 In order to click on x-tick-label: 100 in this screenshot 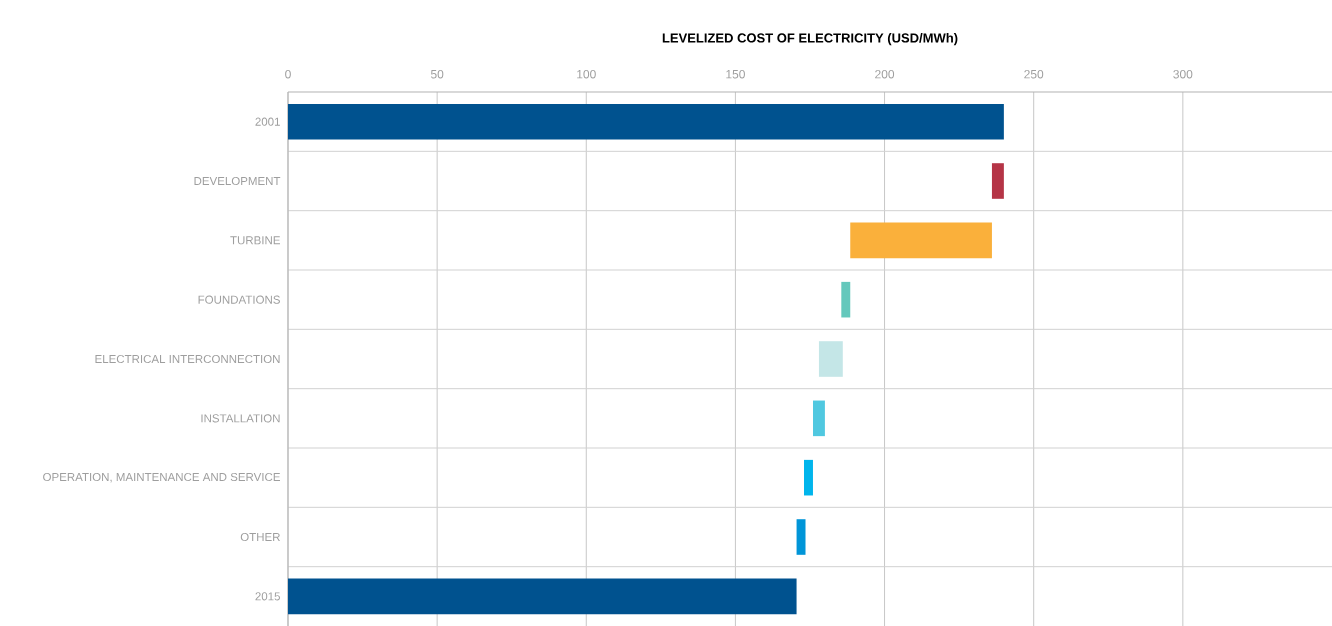, I will do `click(586, 74)`.